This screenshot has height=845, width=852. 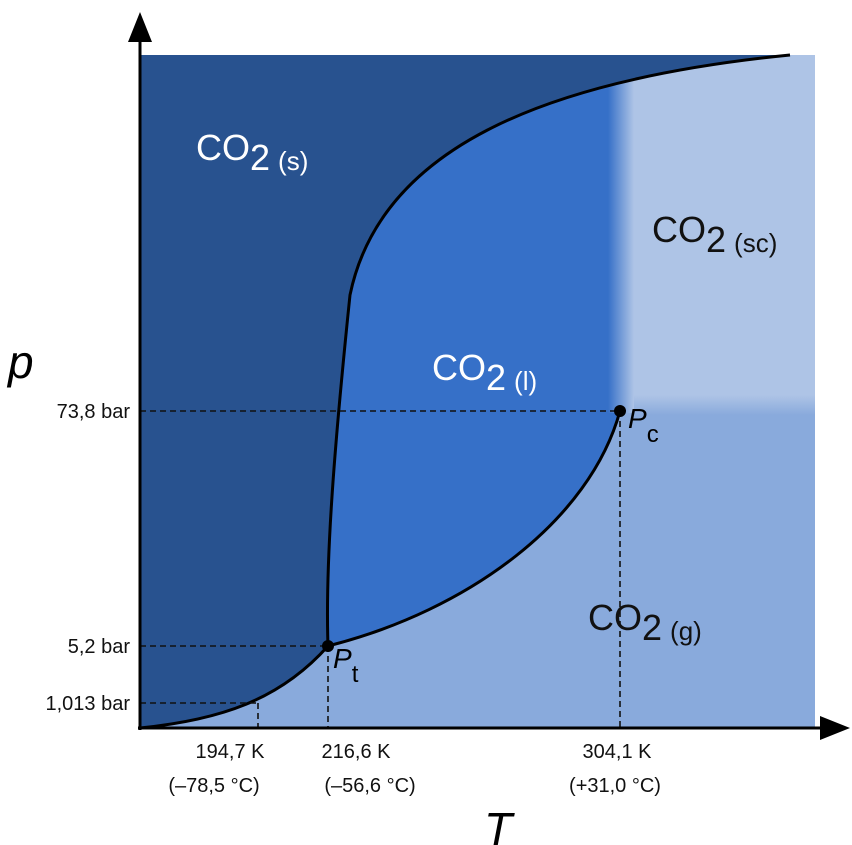 What do you see at coordinates (716, 239) in the screenshot?
I see `supercritical-phase-sub: 2` at bounding box center [716, 239].